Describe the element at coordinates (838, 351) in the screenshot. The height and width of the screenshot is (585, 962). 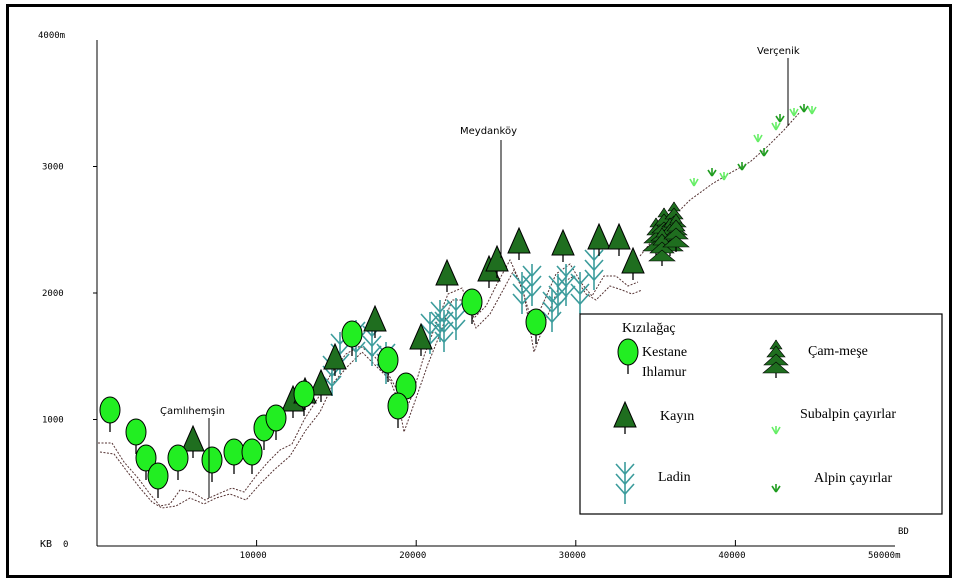
I see `legend-label-cam-mese: Çam-meşe` at that location.